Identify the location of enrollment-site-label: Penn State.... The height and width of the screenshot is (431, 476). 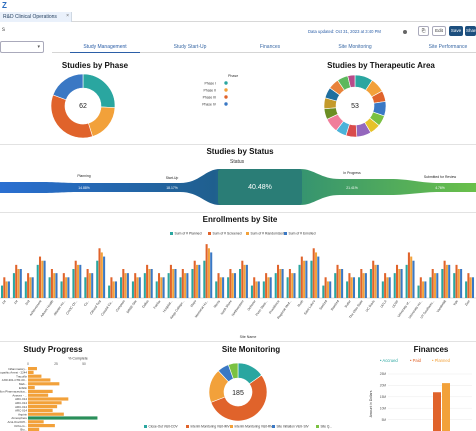
(262, 307).